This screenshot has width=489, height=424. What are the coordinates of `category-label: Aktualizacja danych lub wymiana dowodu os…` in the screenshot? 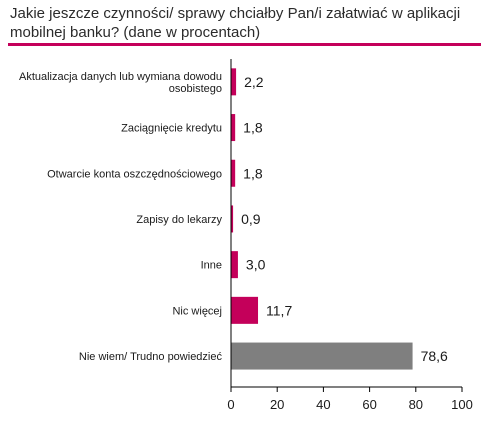 It's located at (120, 83).